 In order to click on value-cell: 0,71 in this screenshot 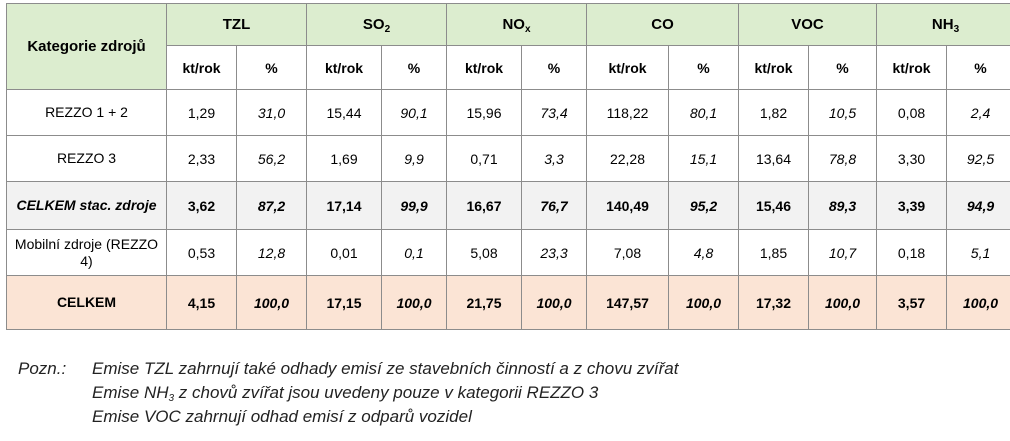, I will do `click(484, 158)`.